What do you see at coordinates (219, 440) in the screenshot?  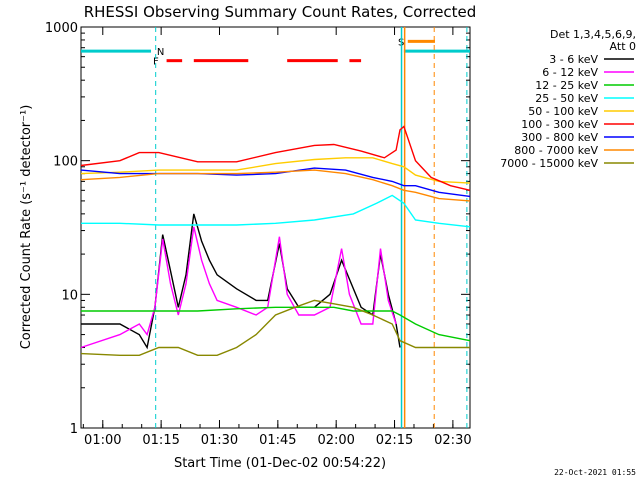 I see `x-tick-label: 01:30` at bounding box center [219, 440].